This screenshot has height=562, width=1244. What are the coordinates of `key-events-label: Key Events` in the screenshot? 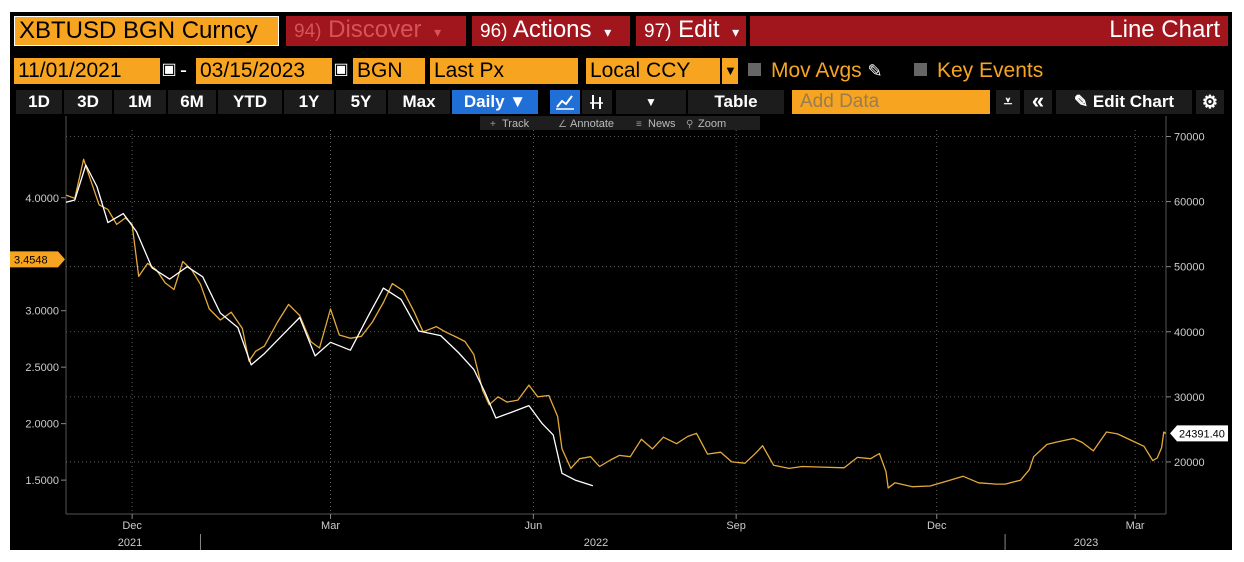 It's located at (990, 70).